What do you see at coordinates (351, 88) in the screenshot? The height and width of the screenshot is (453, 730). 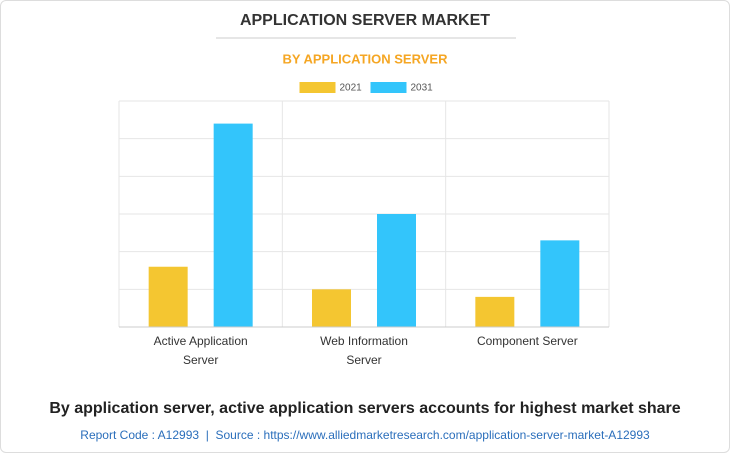 I see `legend-label: 2021` at bounding box center [351, 88].